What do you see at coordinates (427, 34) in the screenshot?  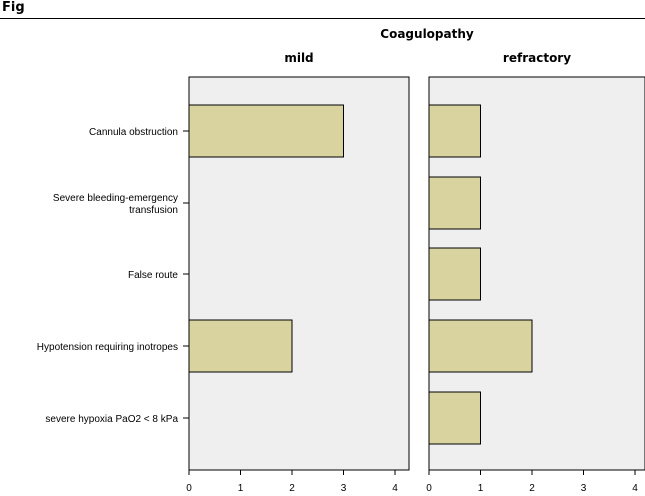 I see `group-title: Coagulopathy` at bounding box center [427, 34].